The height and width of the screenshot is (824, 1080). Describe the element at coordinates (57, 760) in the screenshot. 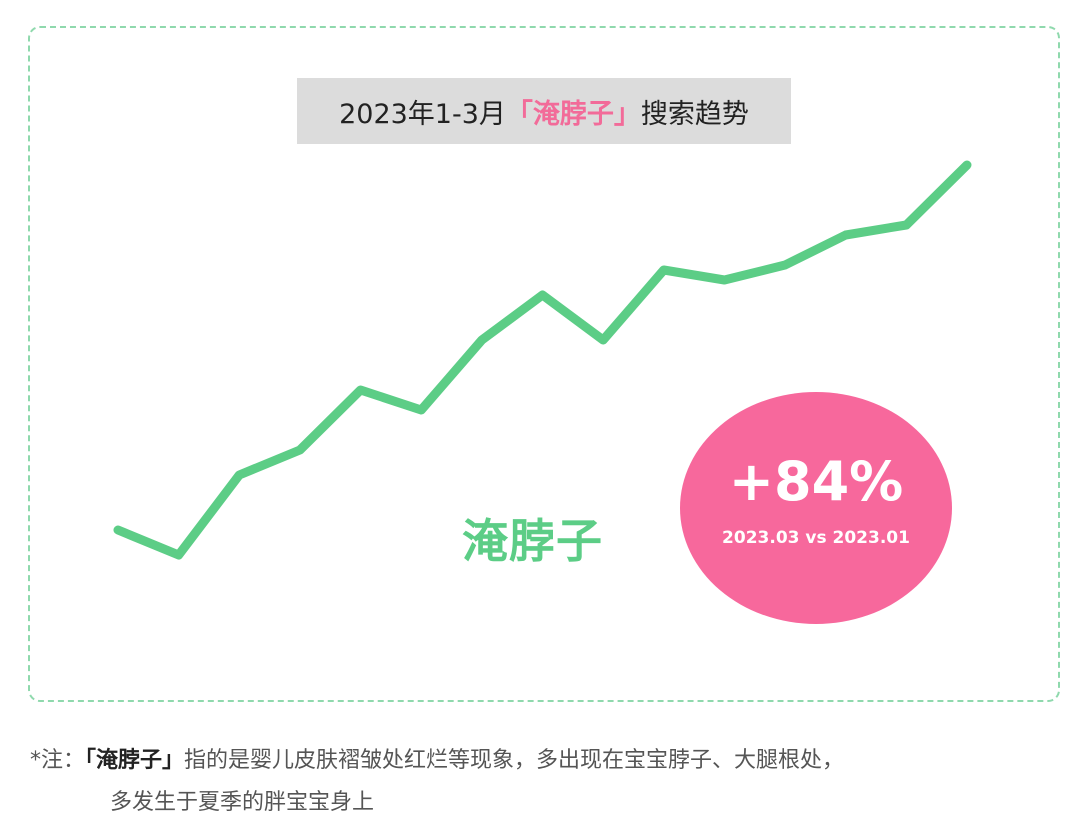

I see `note-prefix: *注：` at that location.